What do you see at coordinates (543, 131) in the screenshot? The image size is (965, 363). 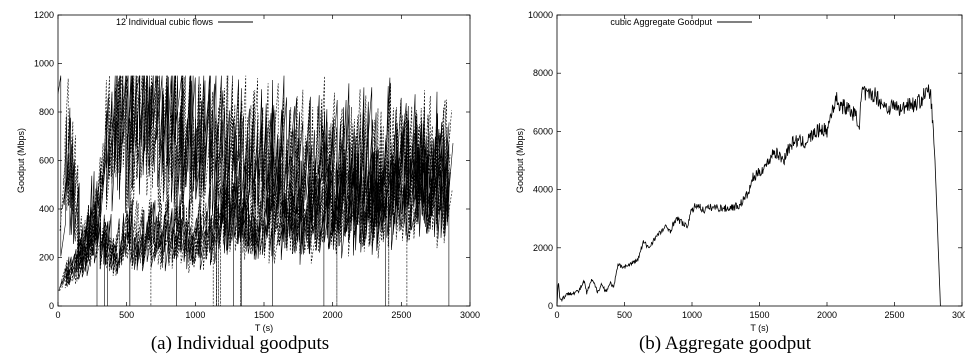 I see `y-tick-label: 6000` at bounding box center [543, 131].